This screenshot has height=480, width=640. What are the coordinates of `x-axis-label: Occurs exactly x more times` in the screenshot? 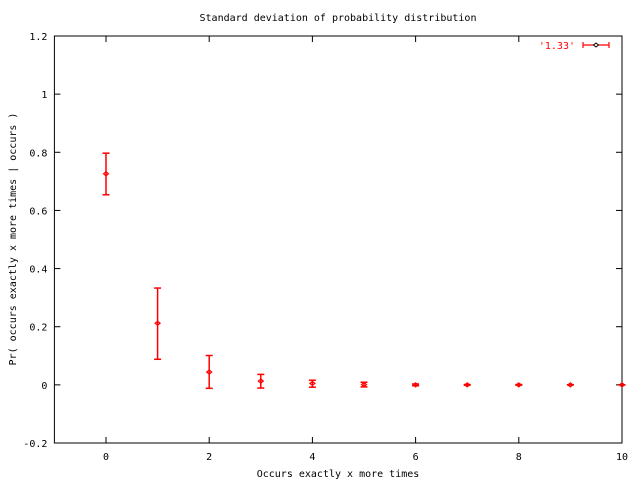 It's located at (338, 474).